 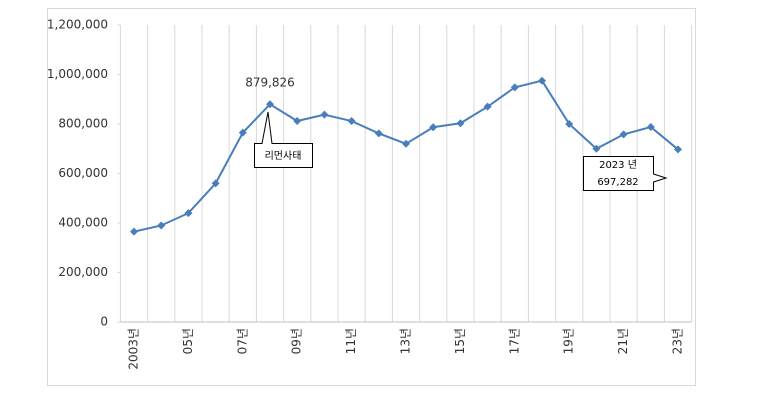 I want to click on x-tick-label: 17년, so click(x=514, y=341).